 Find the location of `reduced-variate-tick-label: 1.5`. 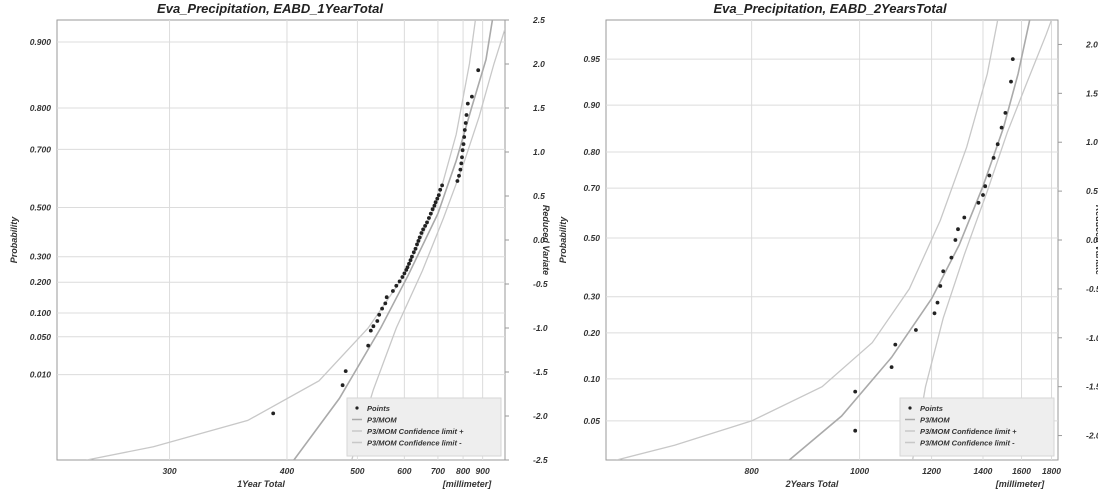

reduced-variate-tick-label: 1.5 is located at coordinates (539, 108).